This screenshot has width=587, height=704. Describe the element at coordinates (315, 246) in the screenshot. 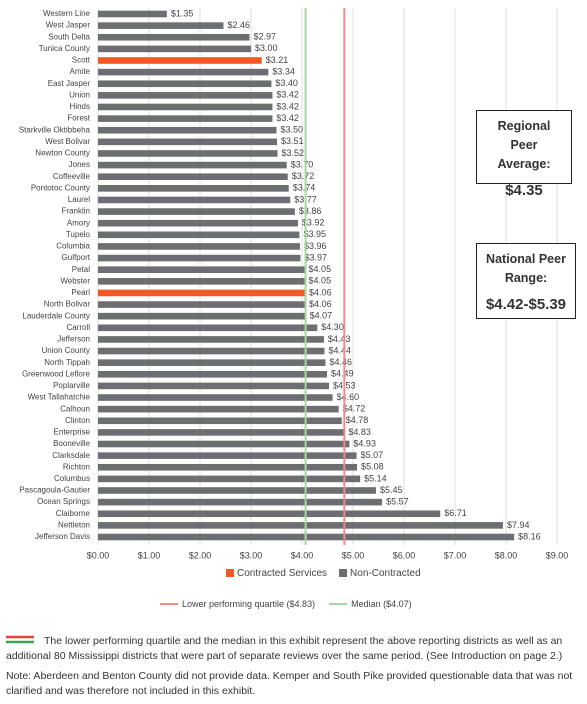

I see `value-label: $3.96` at that location.